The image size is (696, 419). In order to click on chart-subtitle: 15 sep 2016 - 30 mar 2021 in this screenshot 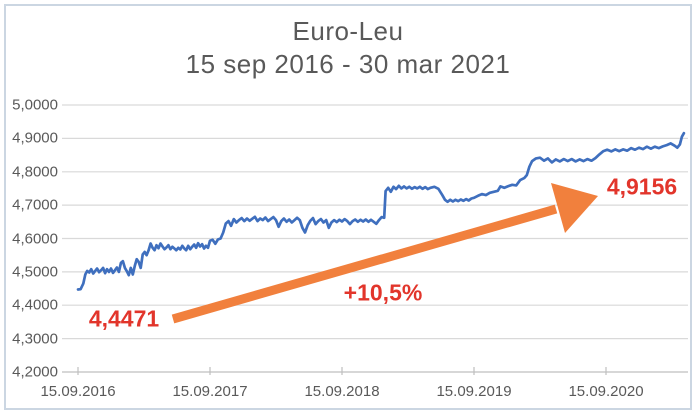, I will do `click(348, 64)`.